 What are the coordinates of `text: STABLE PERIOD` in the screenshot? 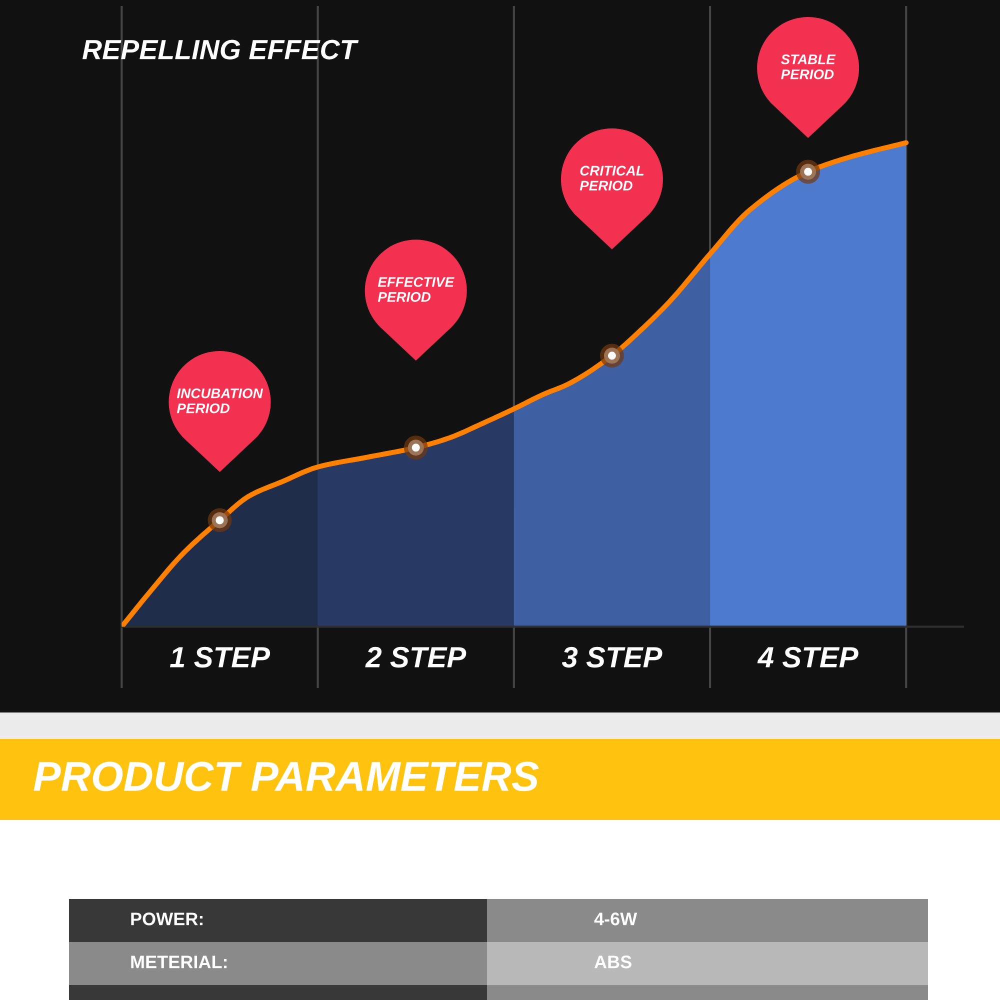 It's located at (808, 67).